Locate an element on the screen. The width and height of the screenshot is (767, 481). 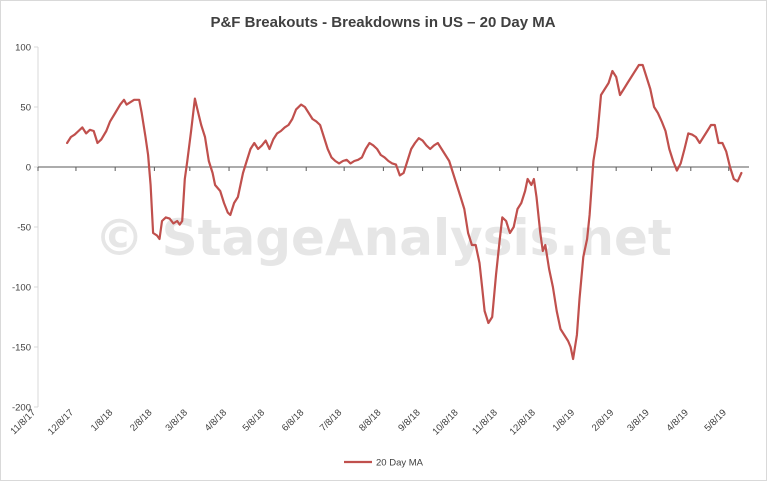
x-tick-label: 11/8/18 is located at coordinates (485, 422).